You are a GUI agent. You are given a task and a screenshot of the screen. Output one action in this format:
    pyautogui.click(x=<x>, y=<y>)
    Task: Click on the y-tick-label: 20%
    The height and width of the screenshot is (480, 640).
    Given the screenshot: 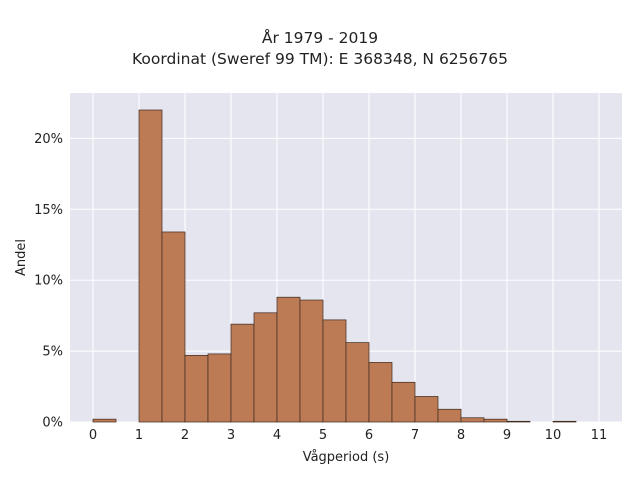 What is the action you would take?
    pyautogui.click(x=48, y=139)
    